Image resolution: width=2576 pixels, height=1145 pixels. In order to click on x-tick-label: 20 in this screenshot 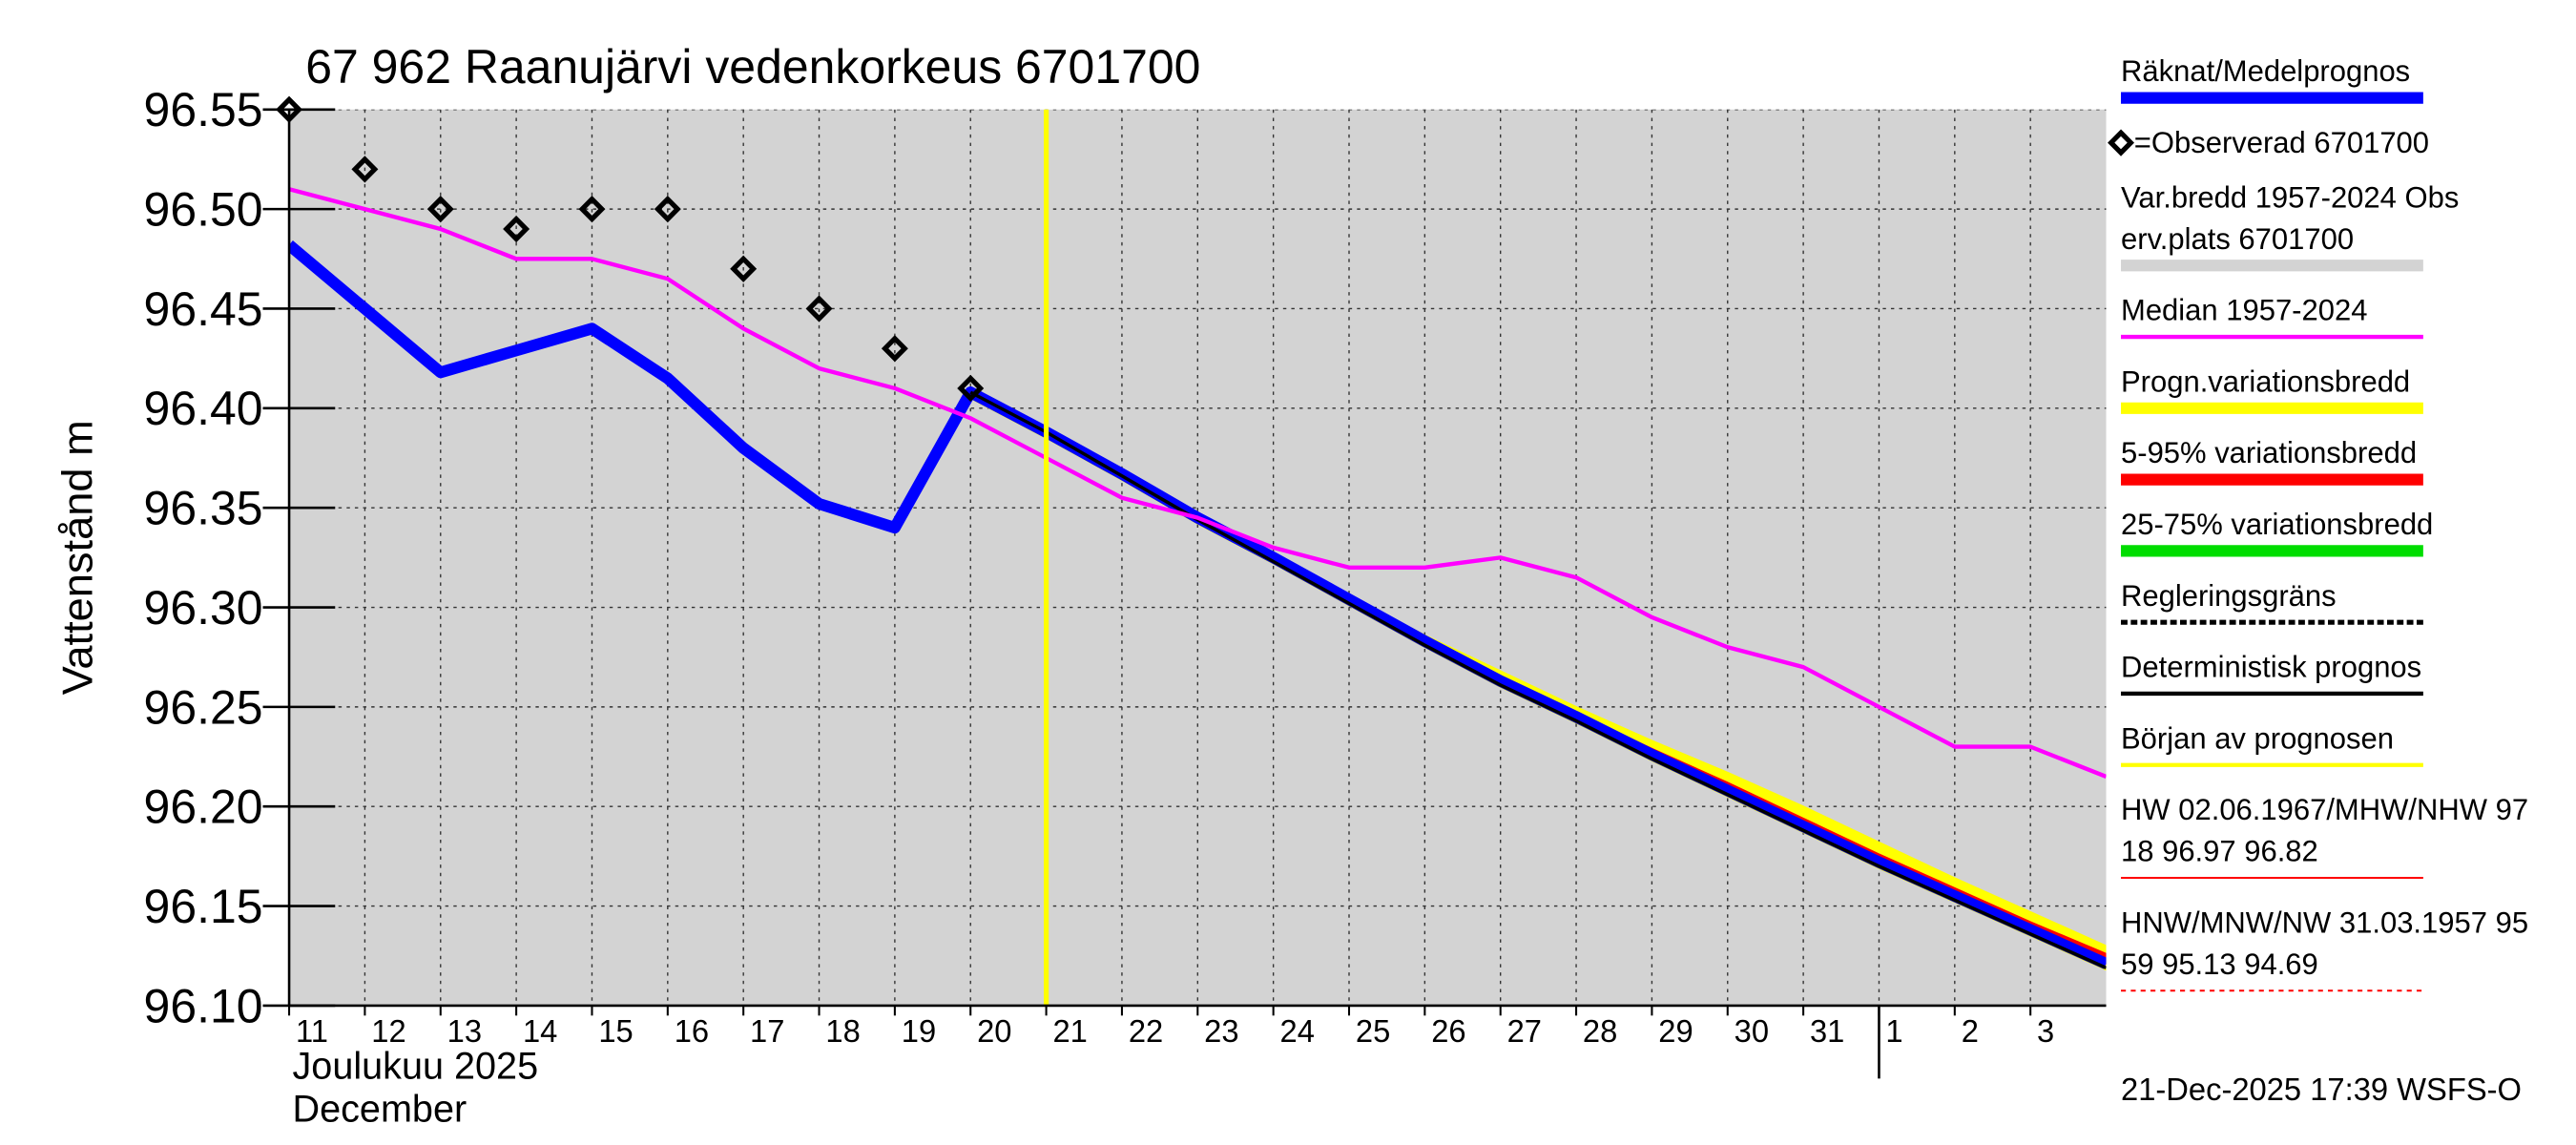, I will do `click(994, 1031)`.